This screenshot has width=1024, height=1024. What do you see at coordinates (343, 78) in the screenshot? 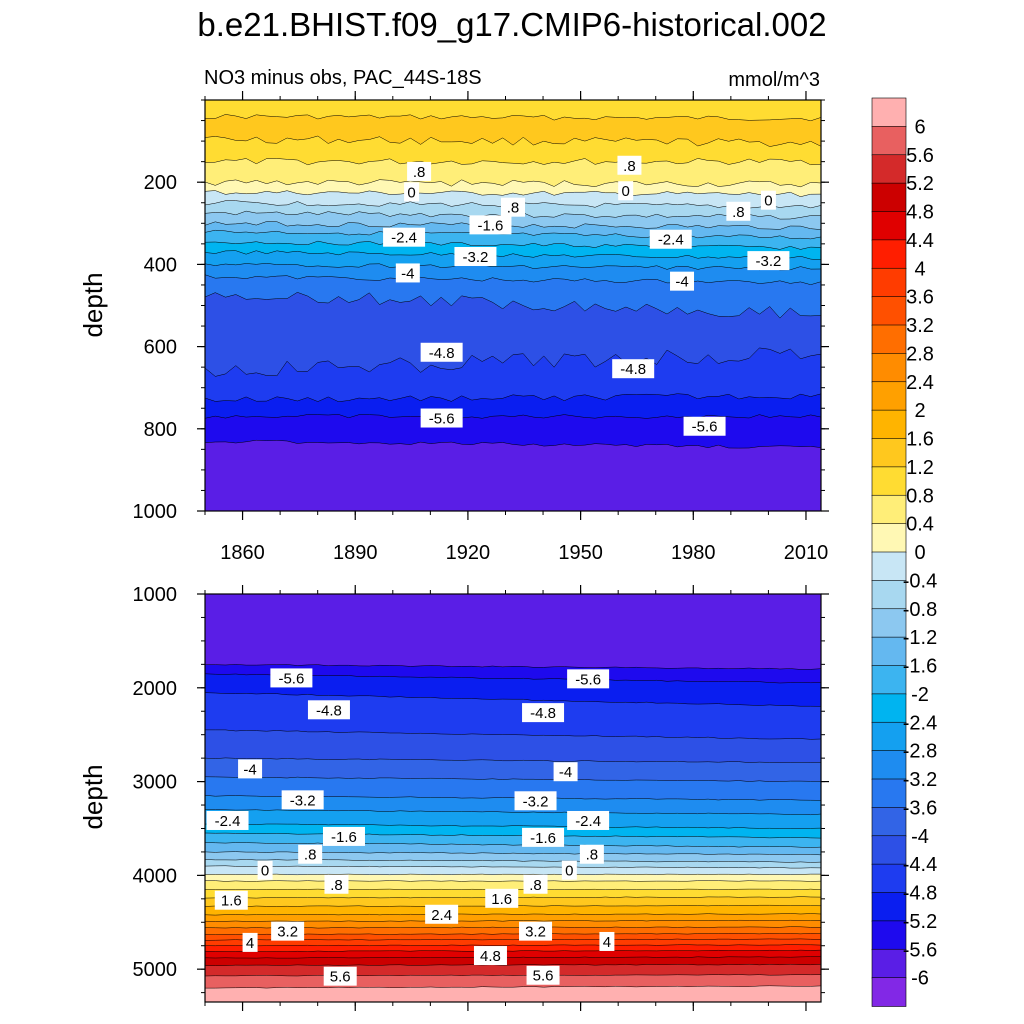
I see `panel-subtitle: NO3 minus obs, PAC_44S-18S` at bounding box center [343, 78].